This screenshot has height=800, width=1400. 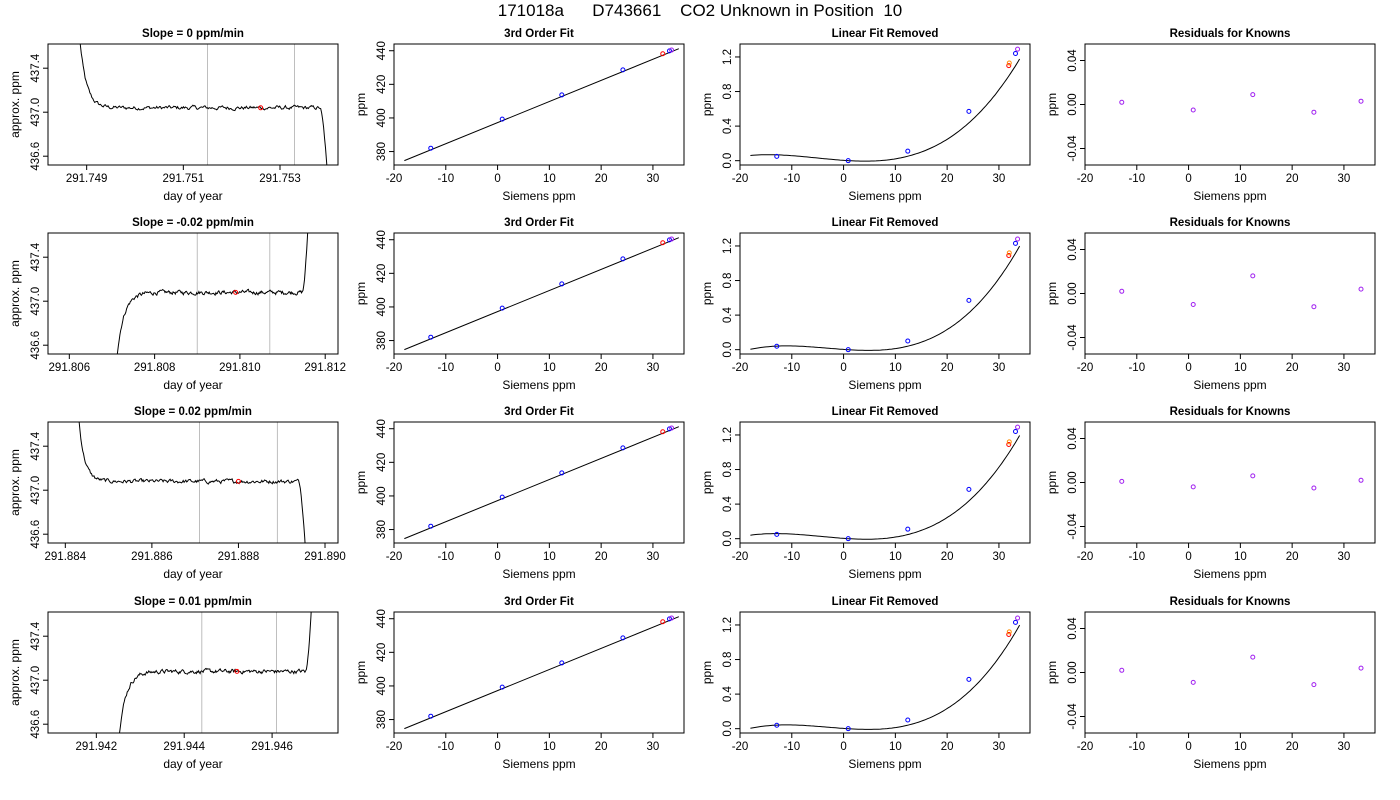 What do you see at coordinates (1073, 628) in the screenshot?
I see `y-tick-label: 0.04` at bounding box center [1073, 628].